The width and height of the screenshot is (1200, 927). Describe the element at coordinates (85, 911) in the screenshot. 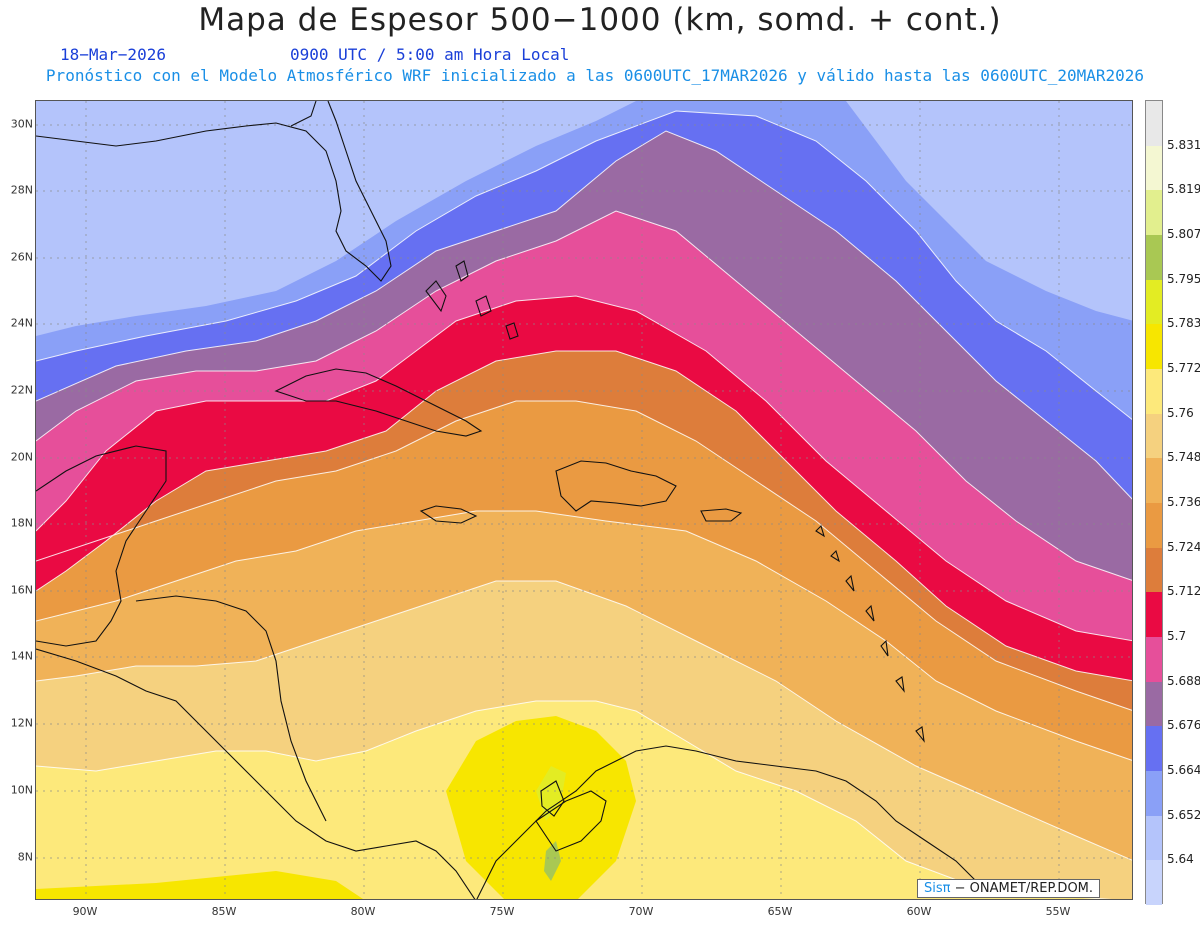

I see `lon-label: 90W` at that location.